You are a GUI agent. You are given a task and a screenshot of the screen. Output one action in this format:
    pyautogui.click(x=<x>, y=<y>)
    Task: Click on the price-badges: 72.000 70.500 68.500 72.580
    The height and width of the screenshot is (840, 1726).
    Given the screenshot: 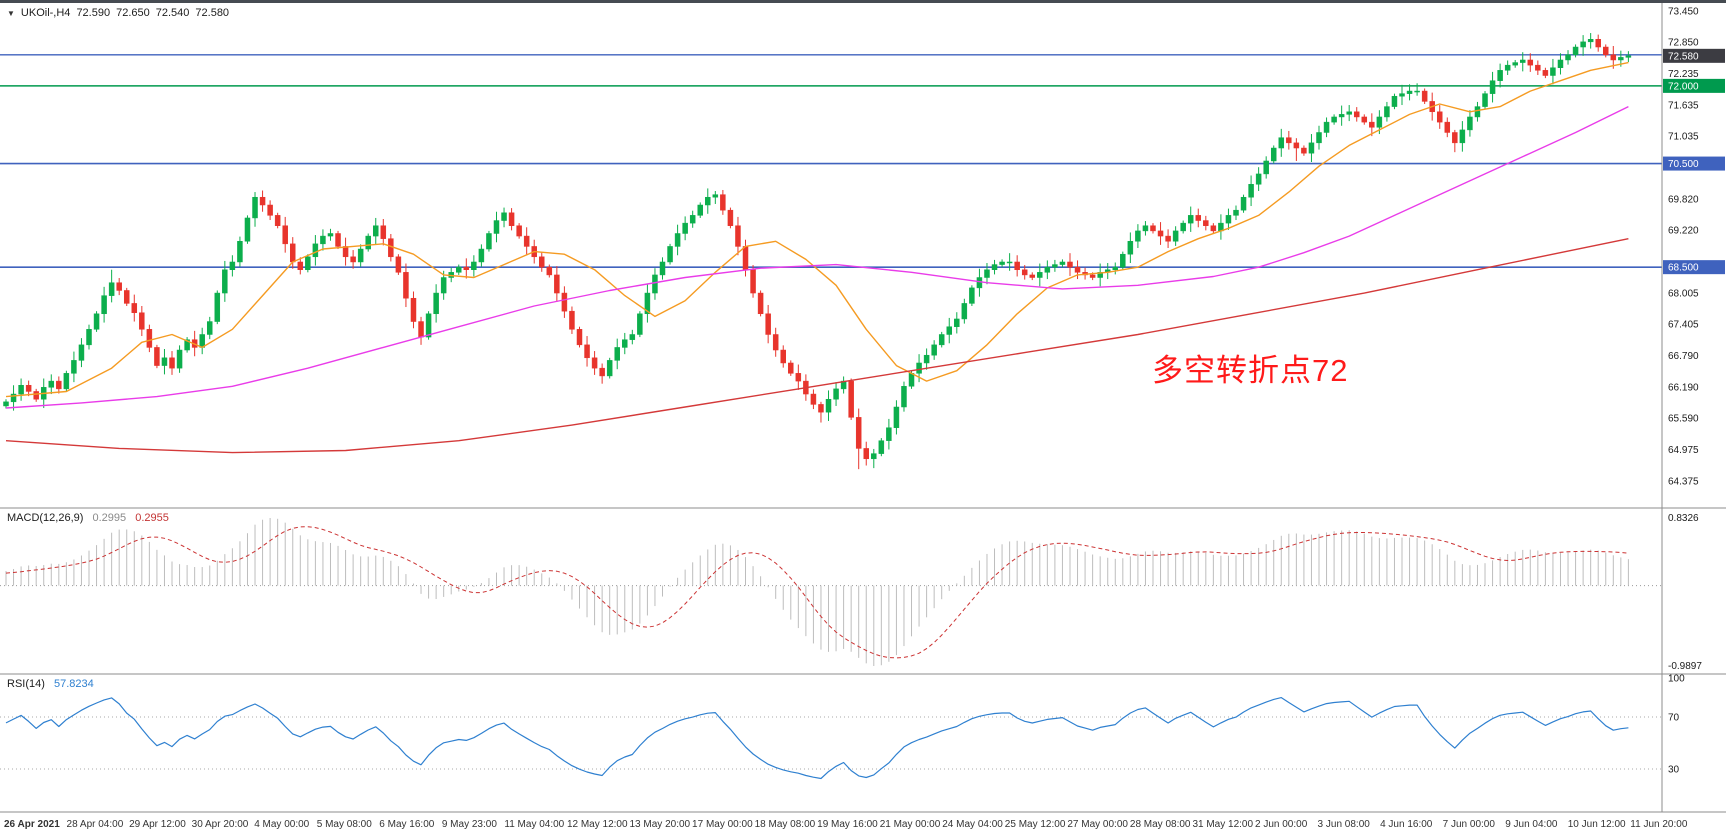 What is the action you would take?
    pyautogui.click(x=1694, y=161)
    